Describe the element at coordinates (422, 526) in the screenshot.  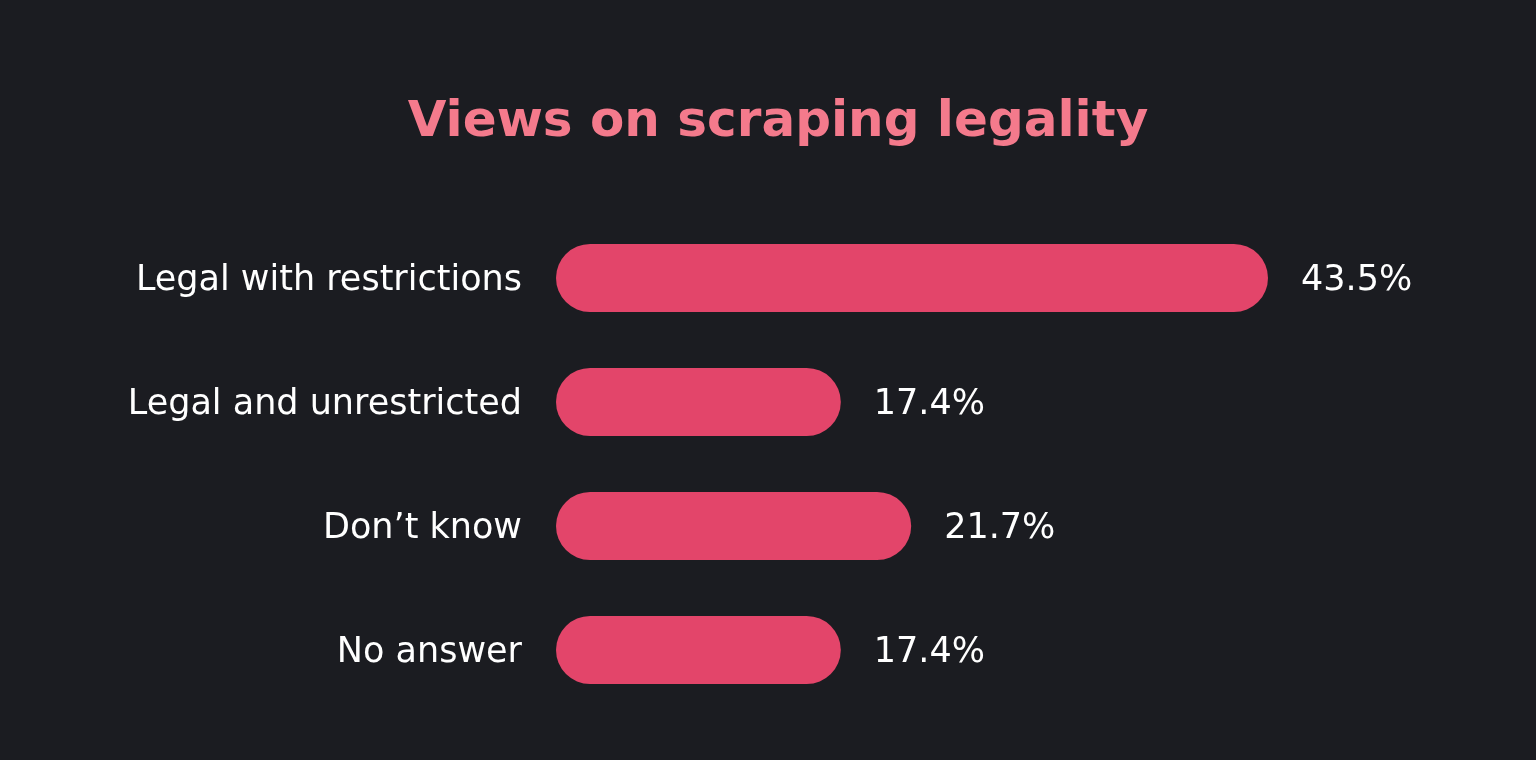
I see `y-tick-label: Don’t know` at that location.